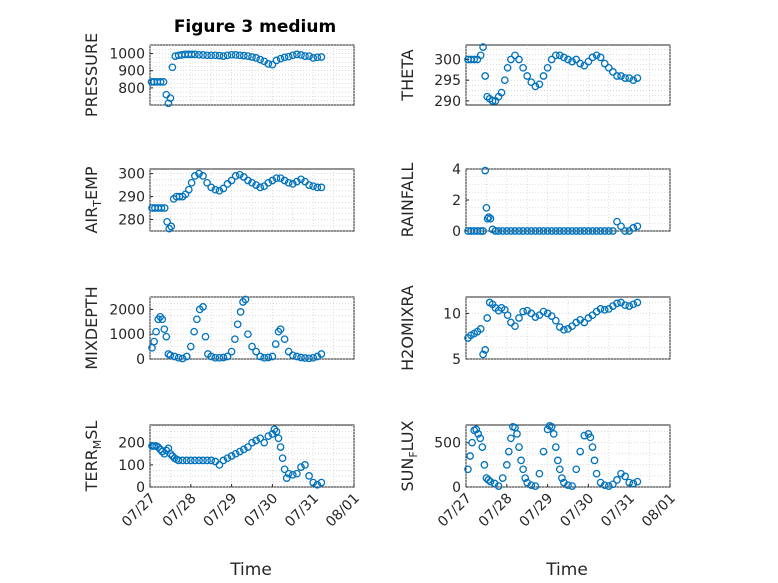  I want to click on y-tick-label: 1000, so click(127, 55).